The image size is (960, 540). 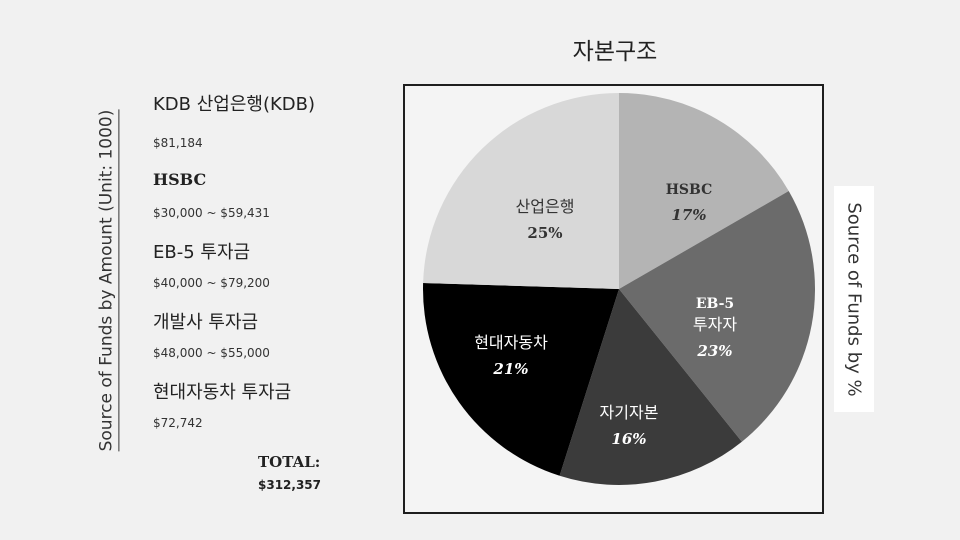 What do you see at coordinates (211, 283) in the screenshot?
I see `source-amount: $40,000 ~ $79,200` at bounding box center [211, 283].